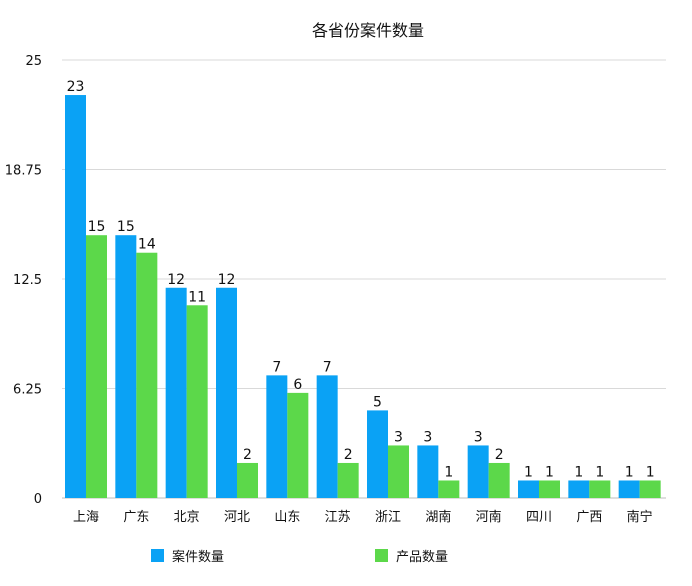 This screenshot has width=692, height=586. Describe the element at coordinates (377, 402) in the screenshot. I see `data-label: 5` at that location.